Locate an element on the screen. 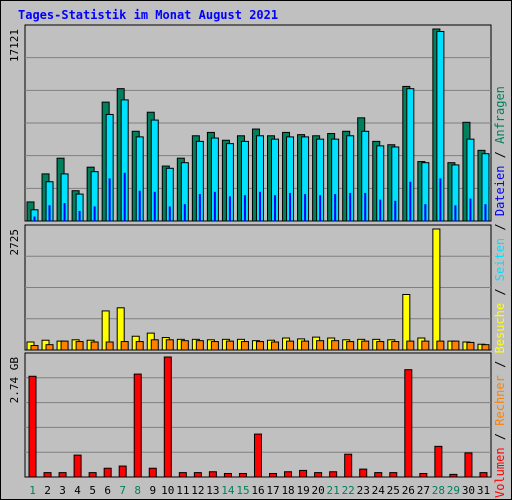 The width and height of the screenshot is (512, 500). x-tick-day-19: 19 is located at coordinates (302, 490).